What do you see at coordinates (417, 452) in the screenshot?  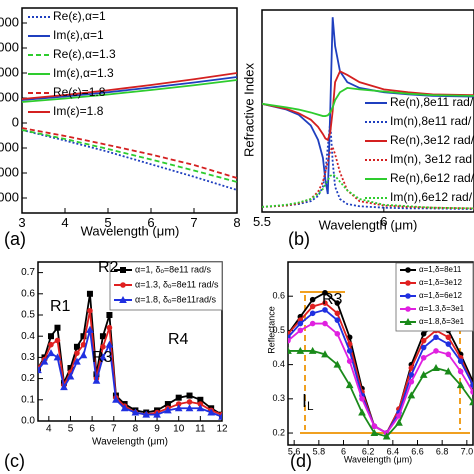 I see `x-tick-label: 6.6` at bounding box center [417, 452].